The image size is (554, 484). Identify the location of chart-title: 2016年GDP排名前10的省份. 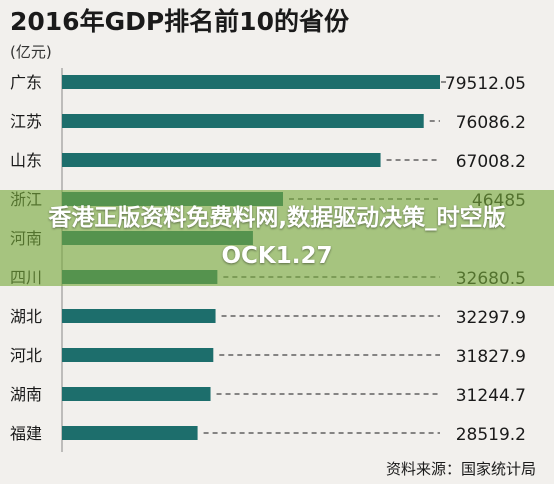
(179, 21).